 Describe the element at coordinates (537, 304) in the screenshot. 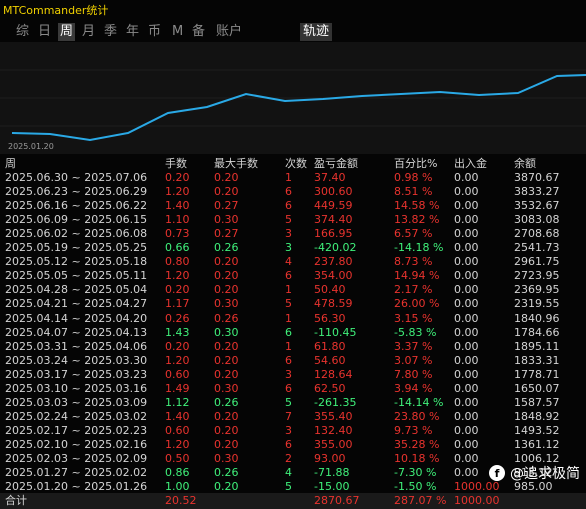

I see `table-cell: 2319.55` at that location.